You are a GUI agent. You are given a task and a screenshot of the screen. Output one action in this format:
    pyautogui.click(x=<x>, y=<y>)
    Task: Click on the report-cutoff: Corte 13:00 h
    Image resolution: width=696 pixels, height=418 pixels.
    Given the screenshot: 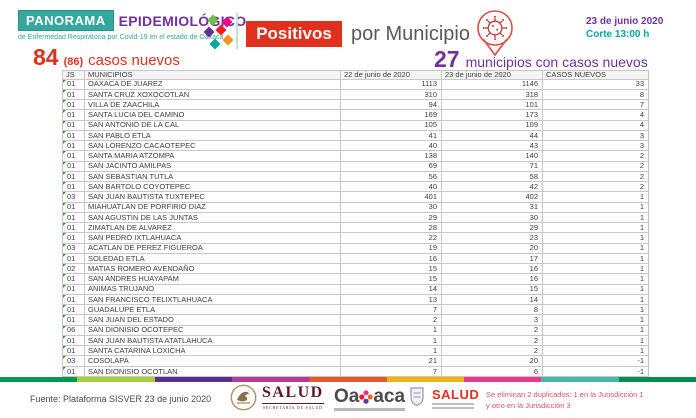 What is the action you would take?
    pyautogui.click(x=618, y=34)
    